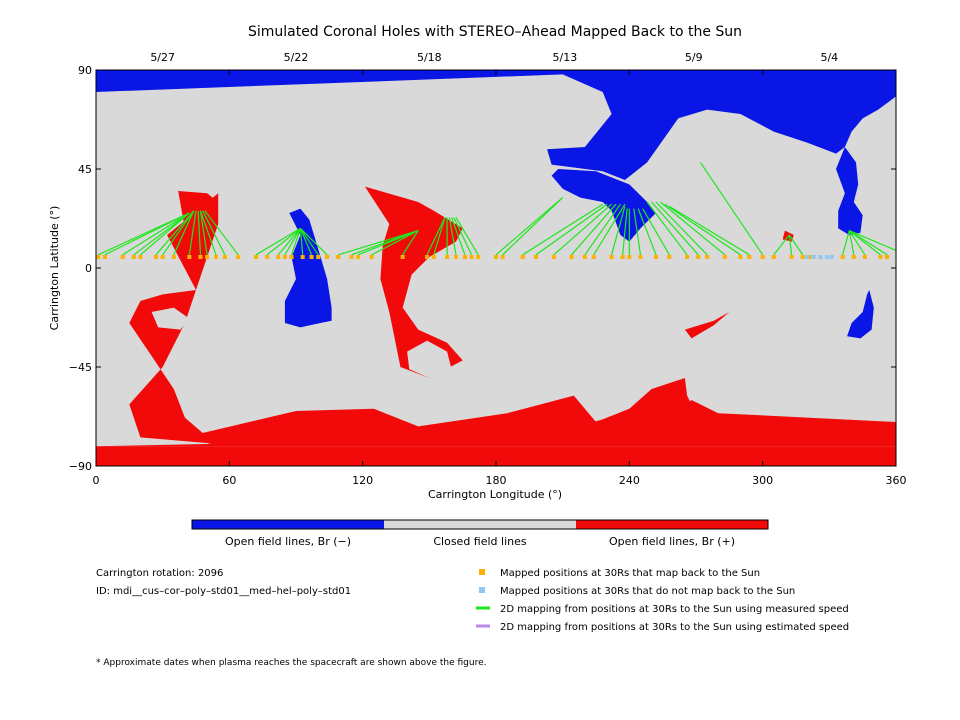  Describe the element at coordinates (429, 57) in the screenshot. I see `date-tick-label-2: 5/18` at that location.